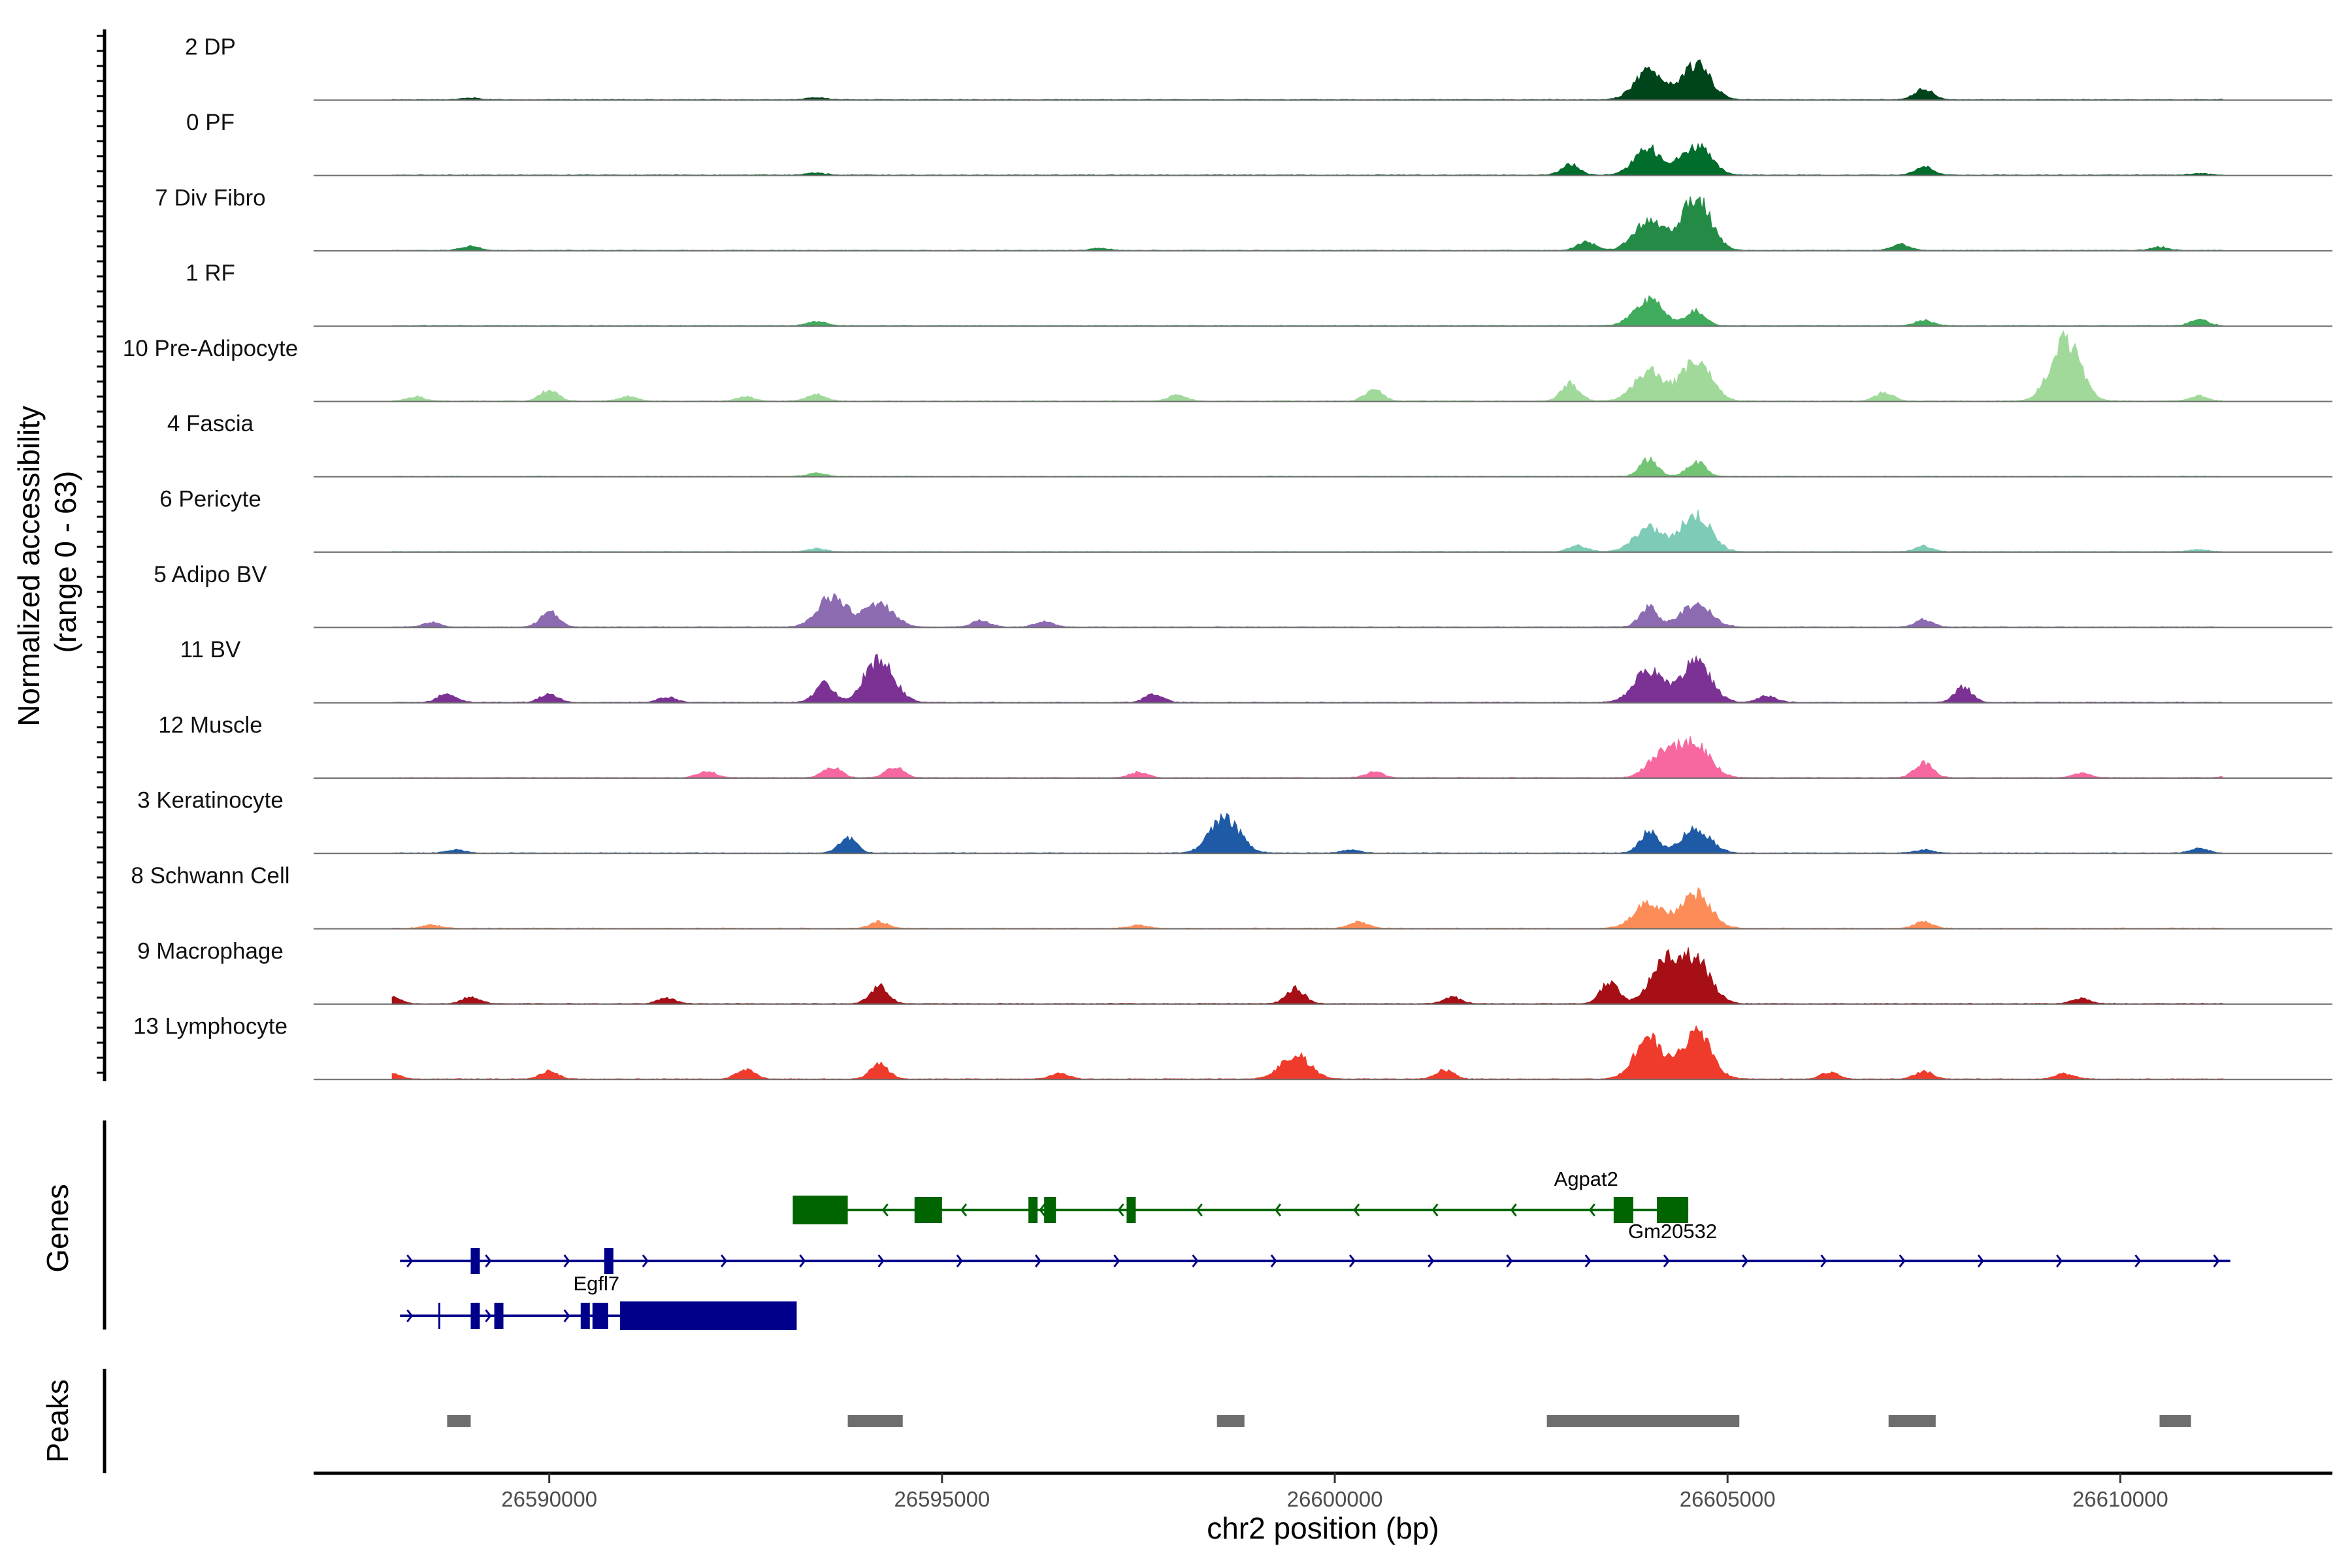  I want to click on coverage-track: 5 Adipo BV, so click(1243, 595).